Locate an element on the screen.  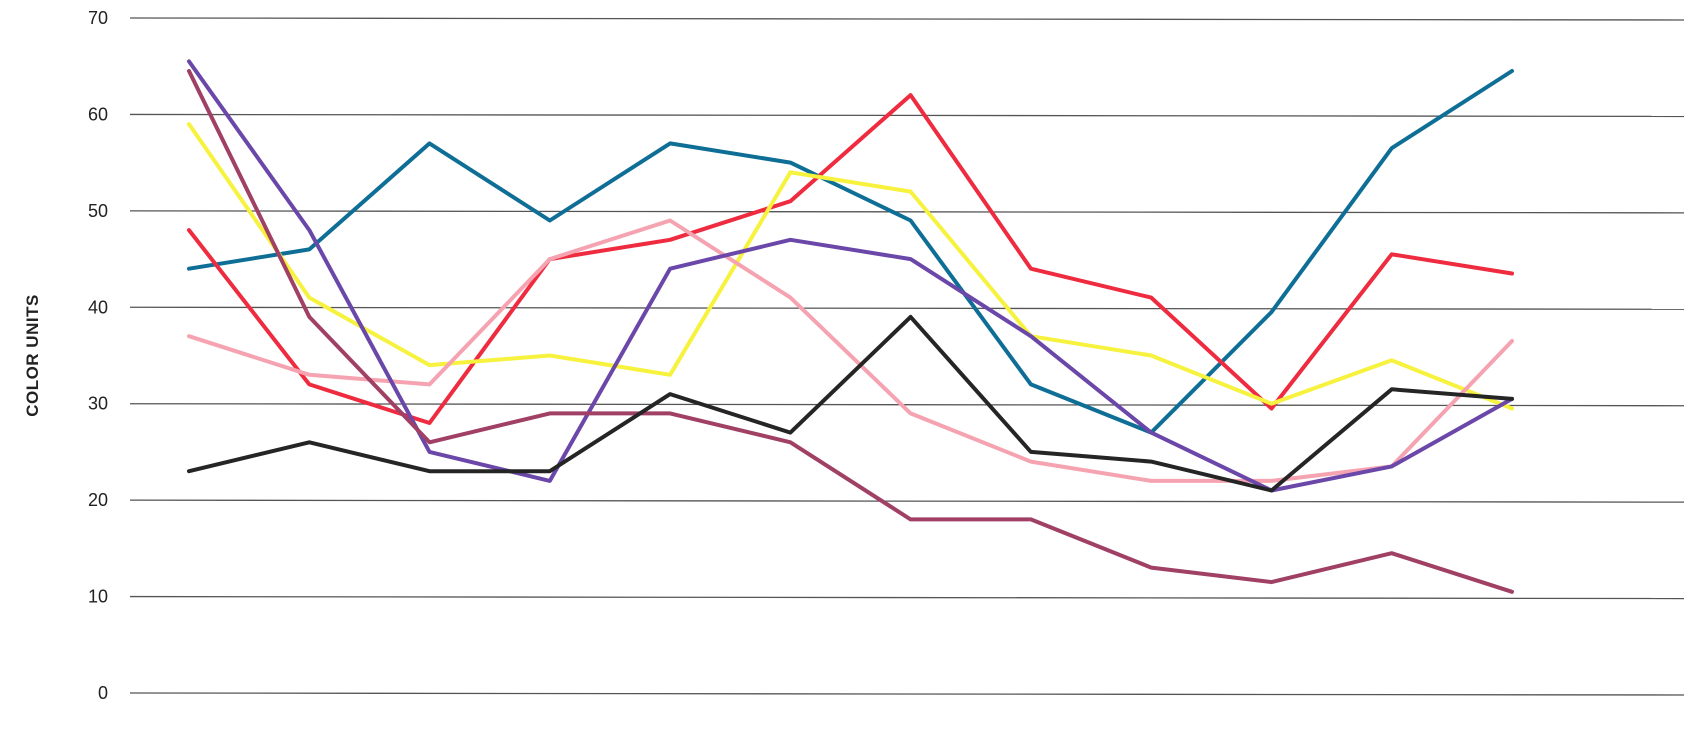
y-tick-label: 40 is located at coordinates (98, 307).